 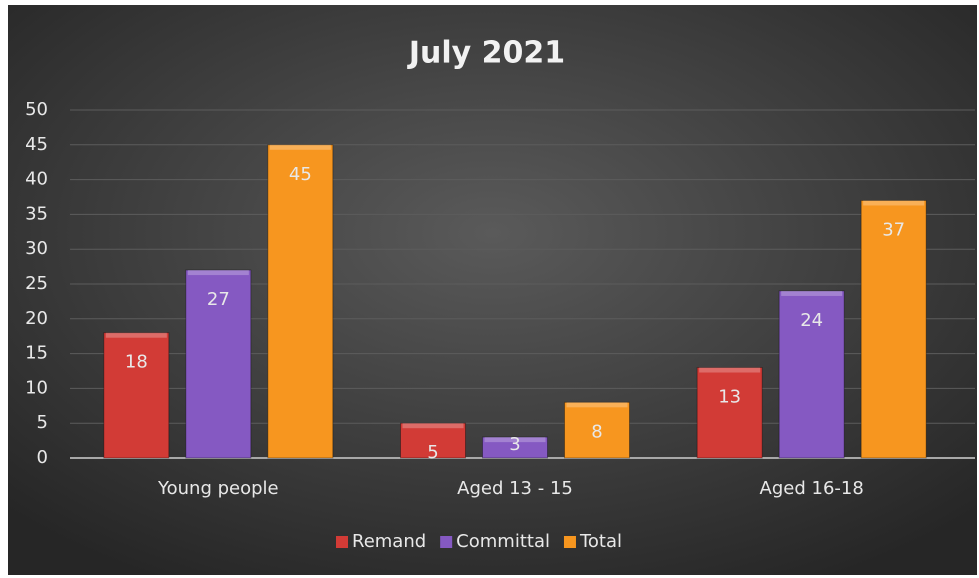 I want to click on y-tick-label: 20, so click(x=36, y=318).